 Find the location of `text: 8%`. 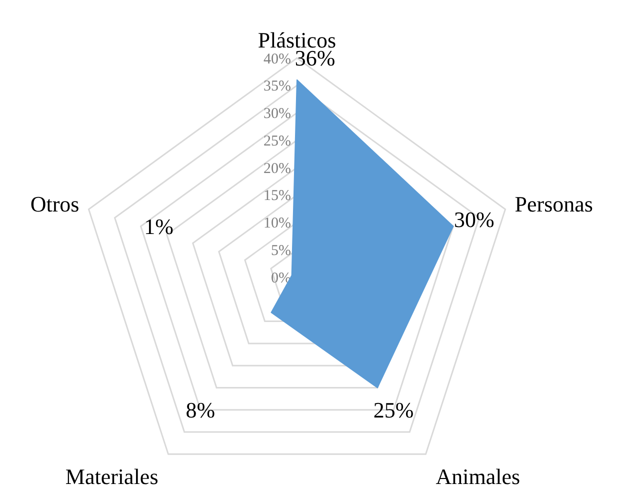

text: 8% is located at coordinates (201, 410).